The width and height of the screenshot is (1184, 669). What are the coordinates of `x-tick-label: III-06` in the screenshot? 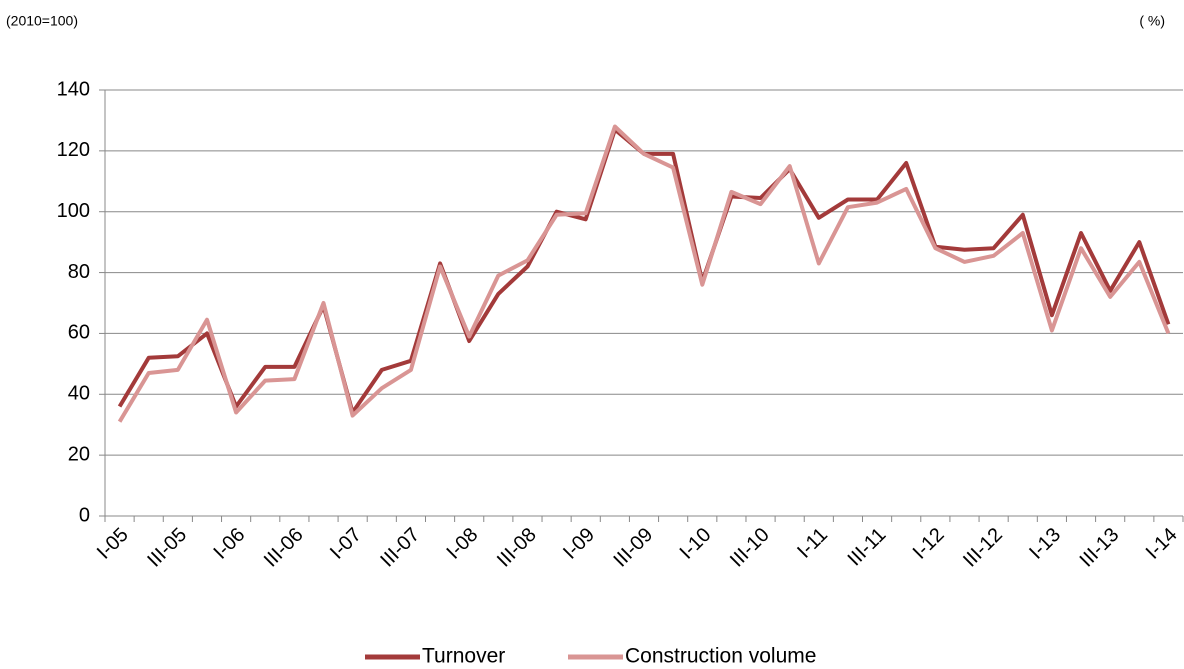 It's located at (284, 548).